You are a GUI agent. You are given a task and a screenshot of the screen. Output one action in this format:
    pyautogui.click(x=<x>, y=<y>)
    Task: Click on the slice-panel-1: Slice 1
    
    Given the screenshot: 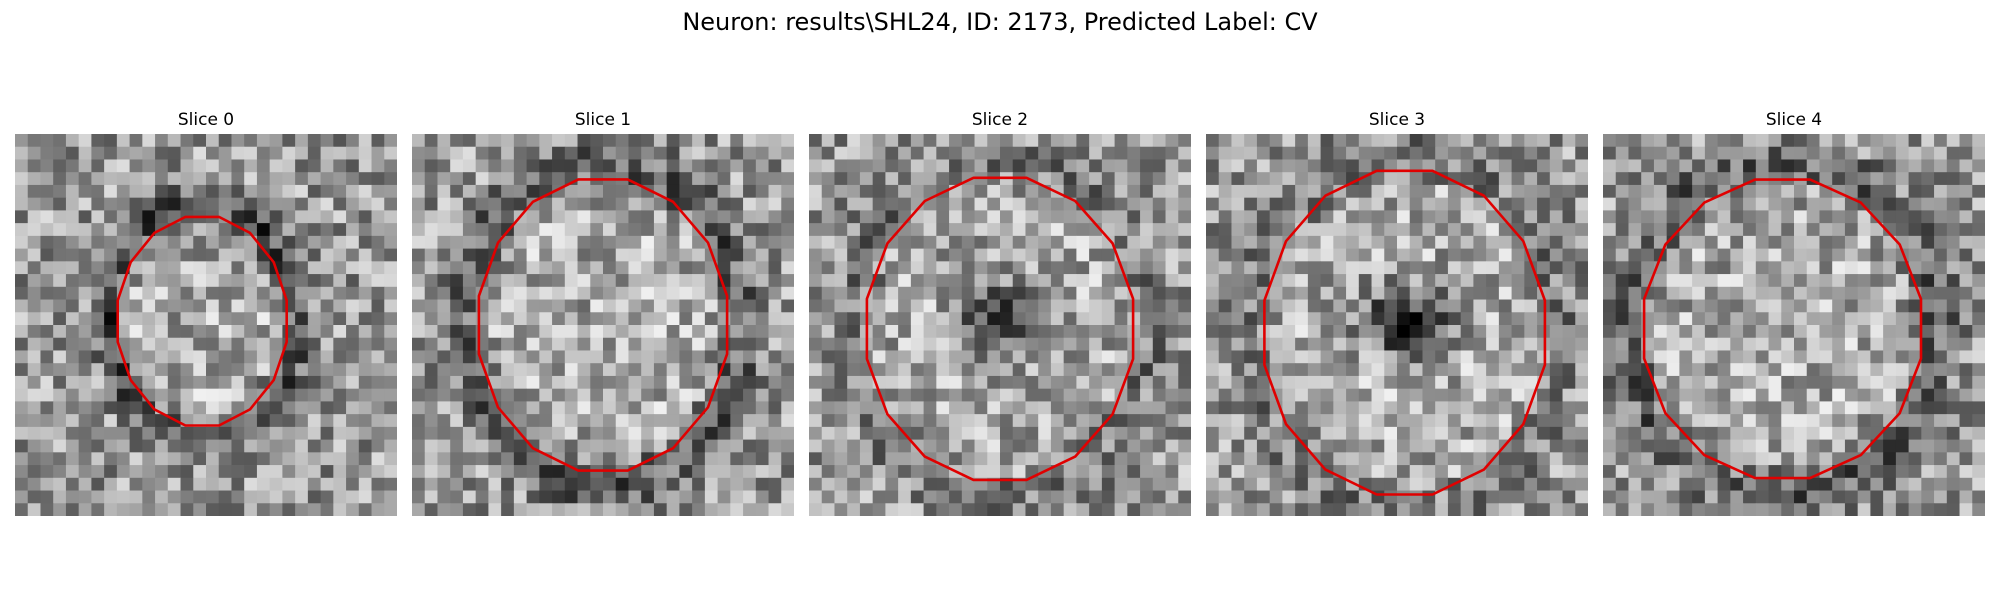 What is the action you would take?
    pyautogui.click(x=603, y=312)
    